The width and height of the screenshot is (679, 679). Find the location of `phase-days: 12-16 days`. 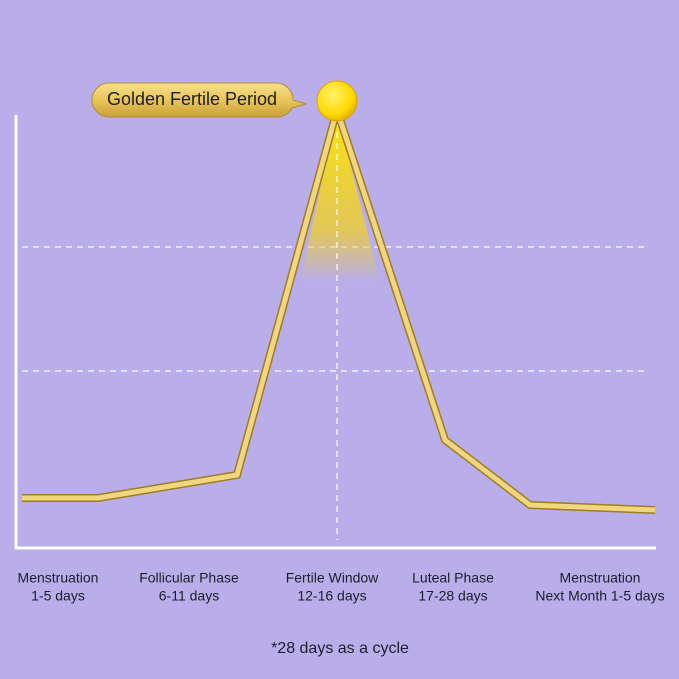

phase-days: 12-16 days is located at coordinates (331, 596).